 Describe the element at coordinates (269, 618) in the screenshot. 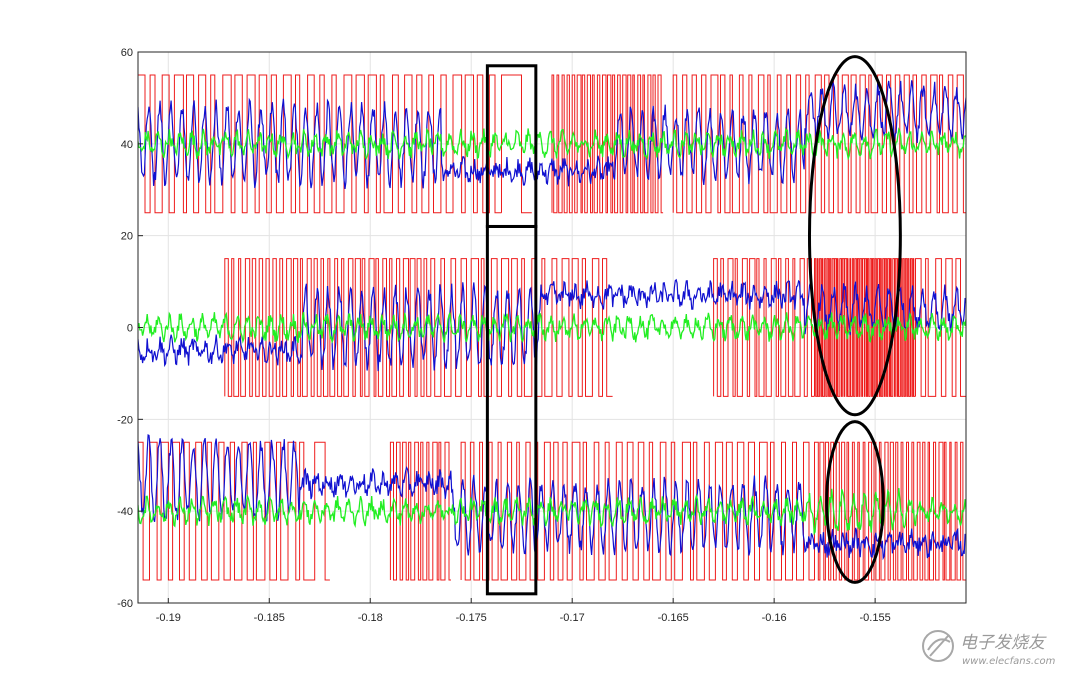

I see `x-tick-label: -0.185` at that location.